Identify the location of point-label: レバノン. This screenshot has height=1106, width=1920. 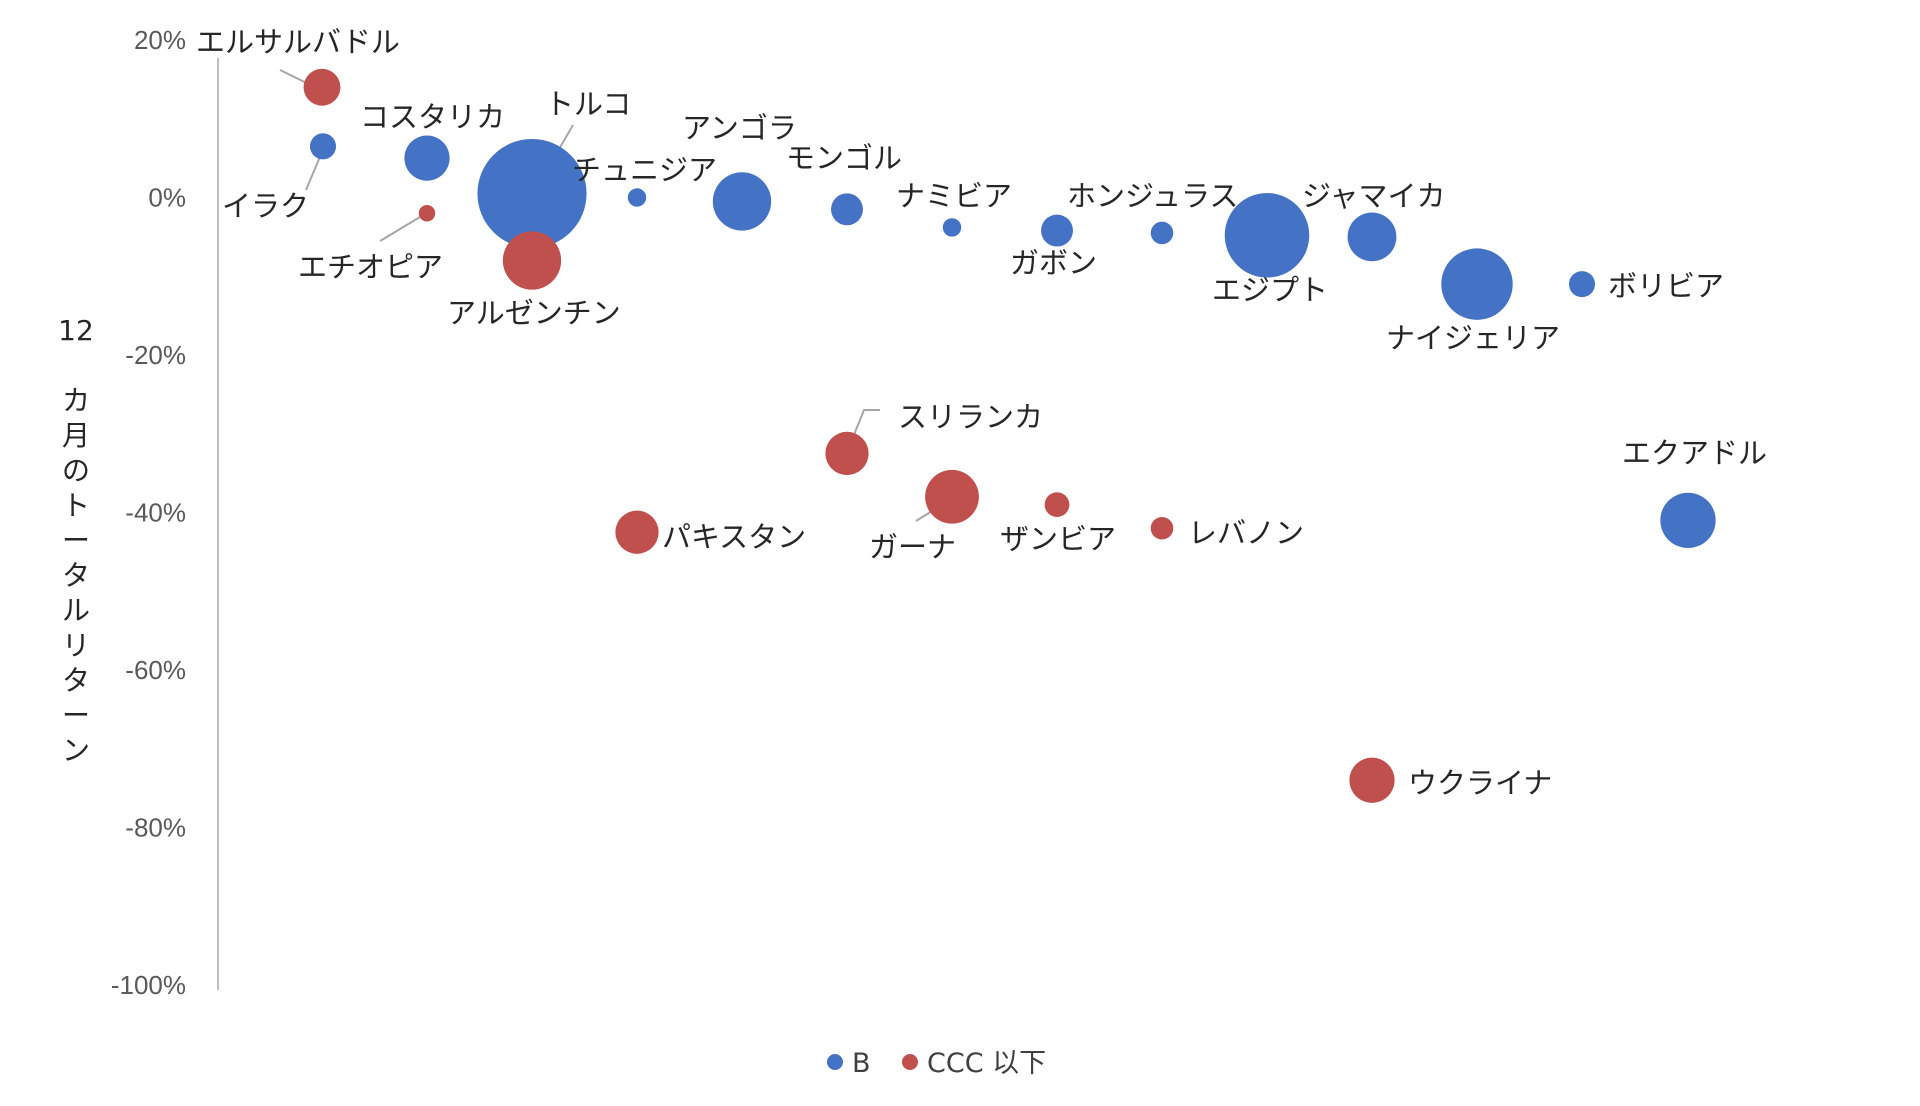
(1246, 533).